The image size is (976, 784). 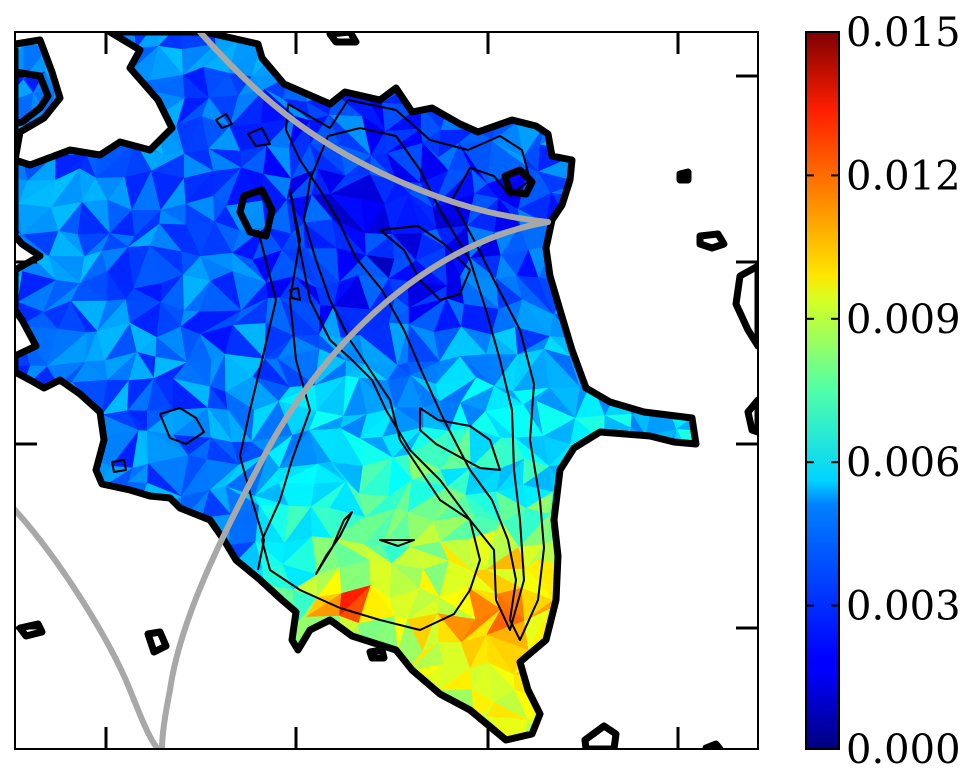 What do you see at coordinates (903, 320) in the screenshot?
I see `colorbar-tick-label: 0.009` at bounding box center [903, 320].